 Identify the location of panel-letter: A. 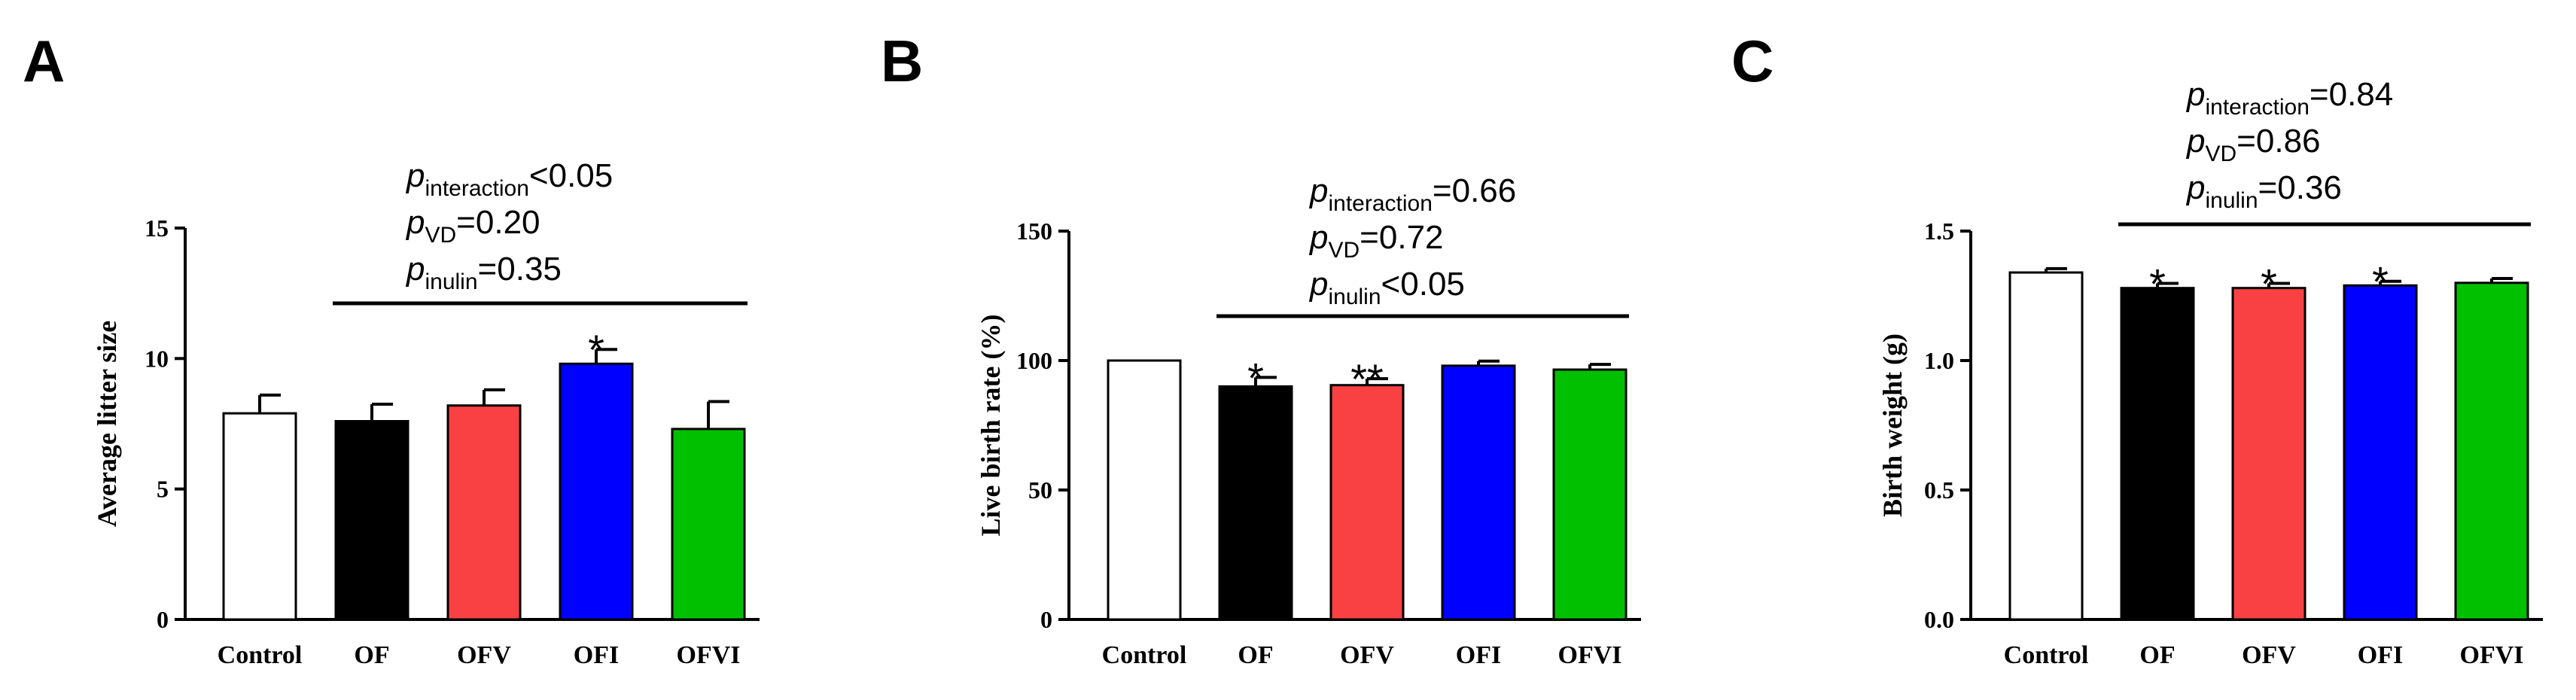
(44, 61).